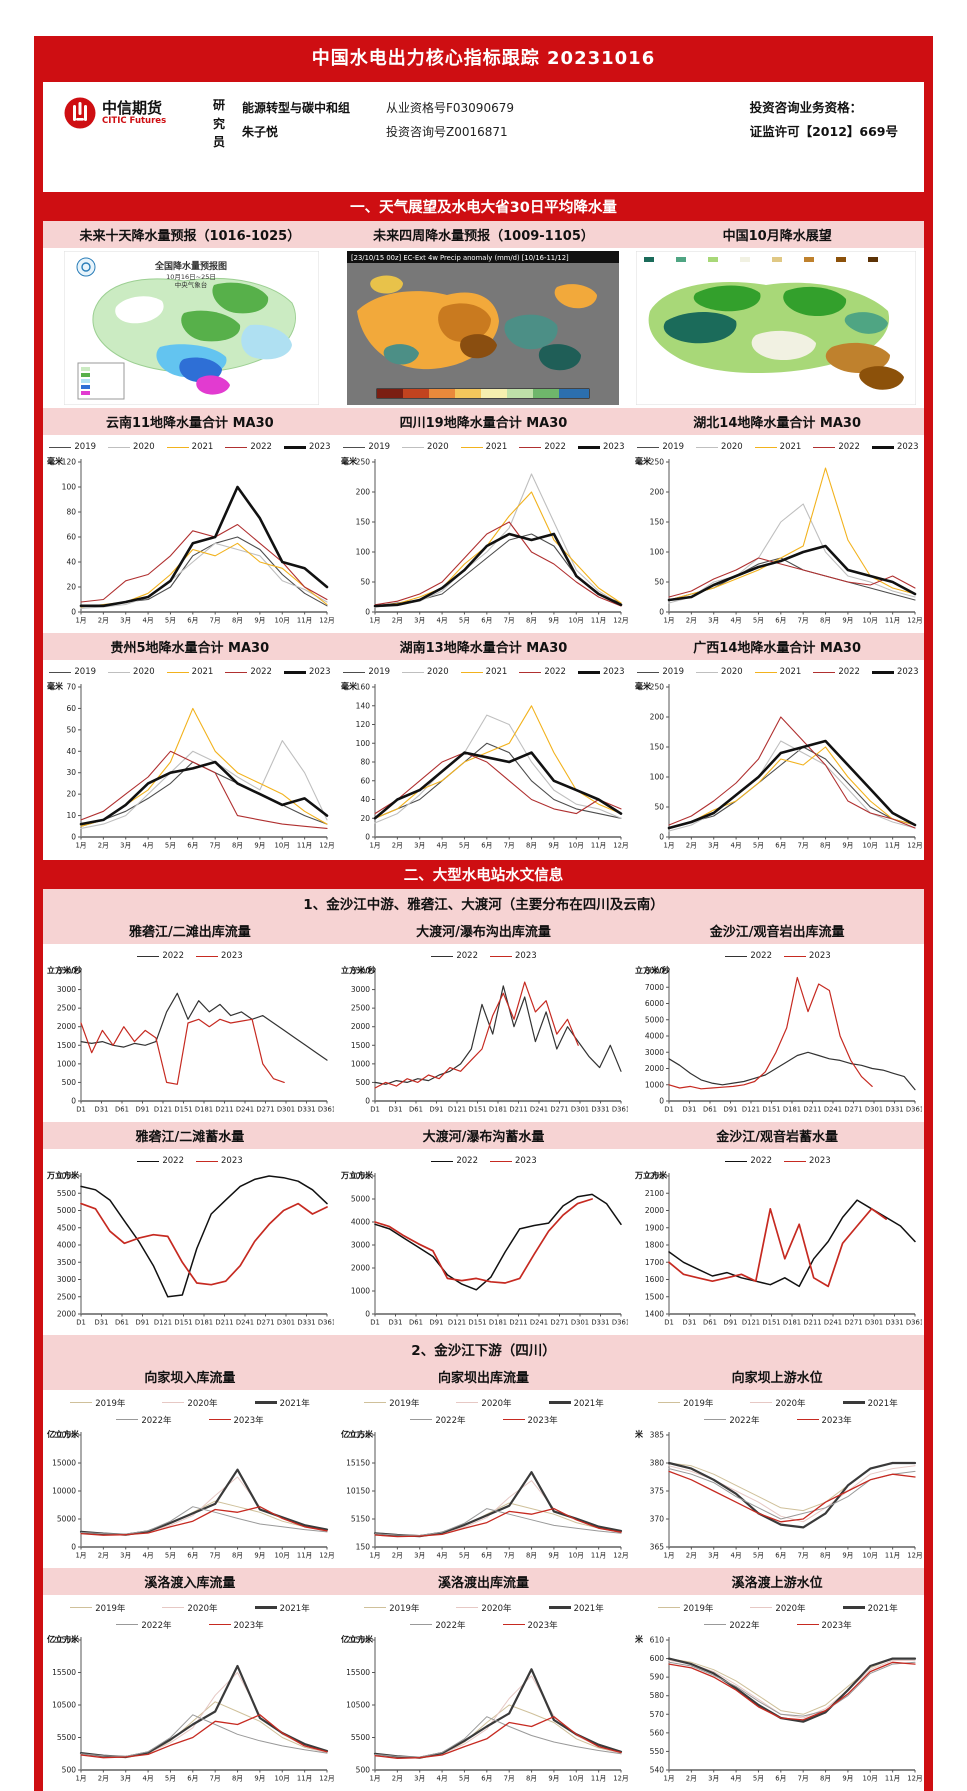 The image size is (967, 1791). What do you see at coordinates (132, 107) in the screenshot?
I see `logo-cn: 中信期货` at bounding box center [132, 107].